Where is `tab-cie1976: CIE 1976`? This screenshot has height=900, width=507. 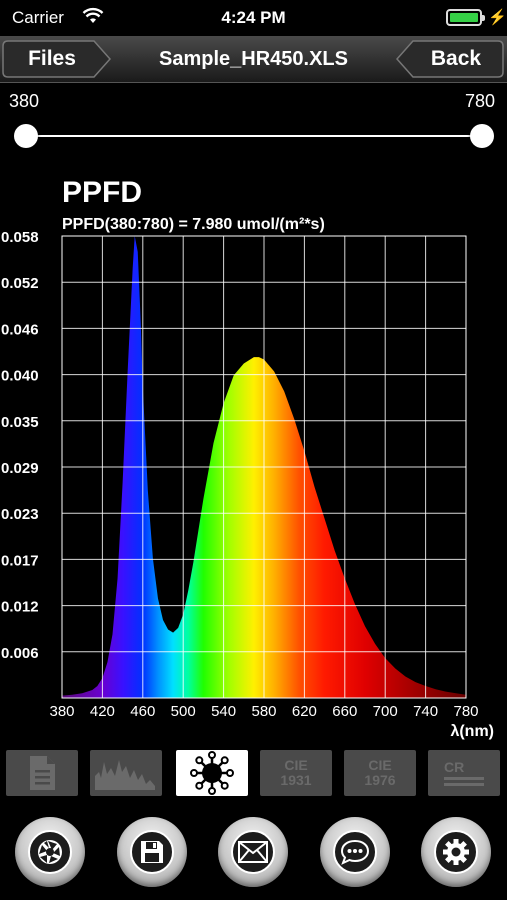 tab-cie1976: CIE 1976 is located at coordinates (380, 773).